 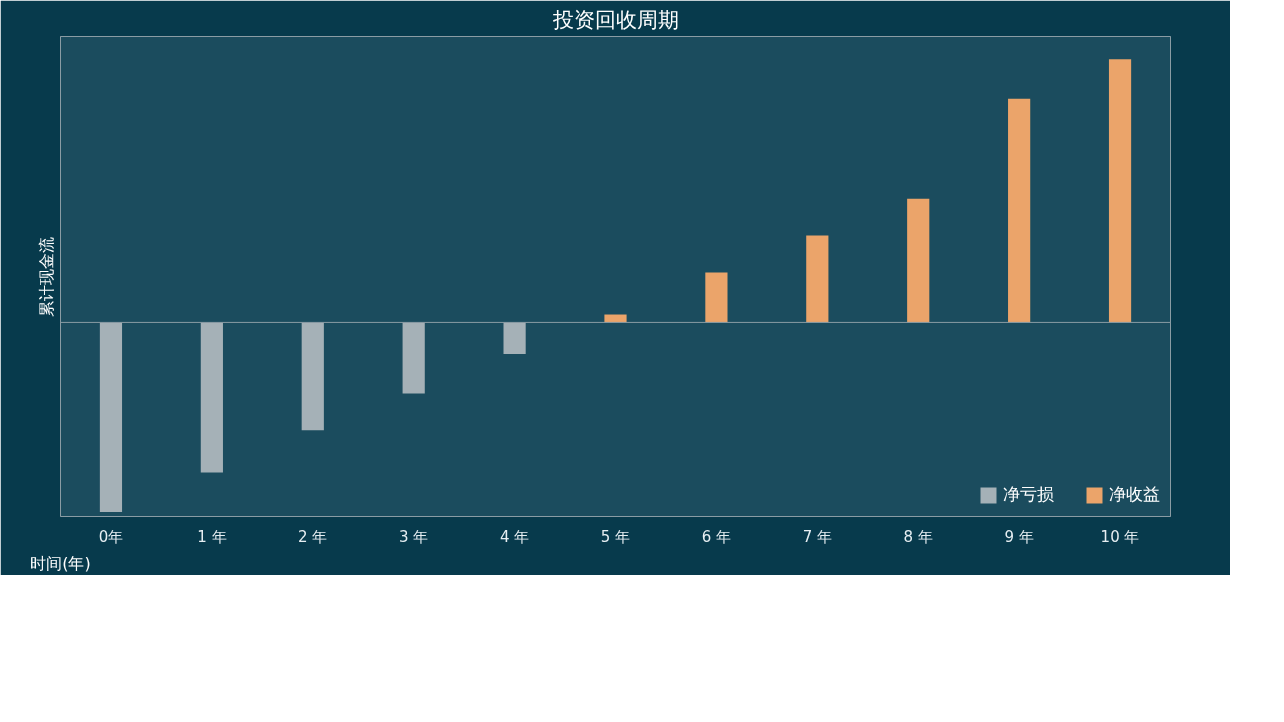 I want to click on x-tick-label: 9 年, so click(x=1019, y=536).